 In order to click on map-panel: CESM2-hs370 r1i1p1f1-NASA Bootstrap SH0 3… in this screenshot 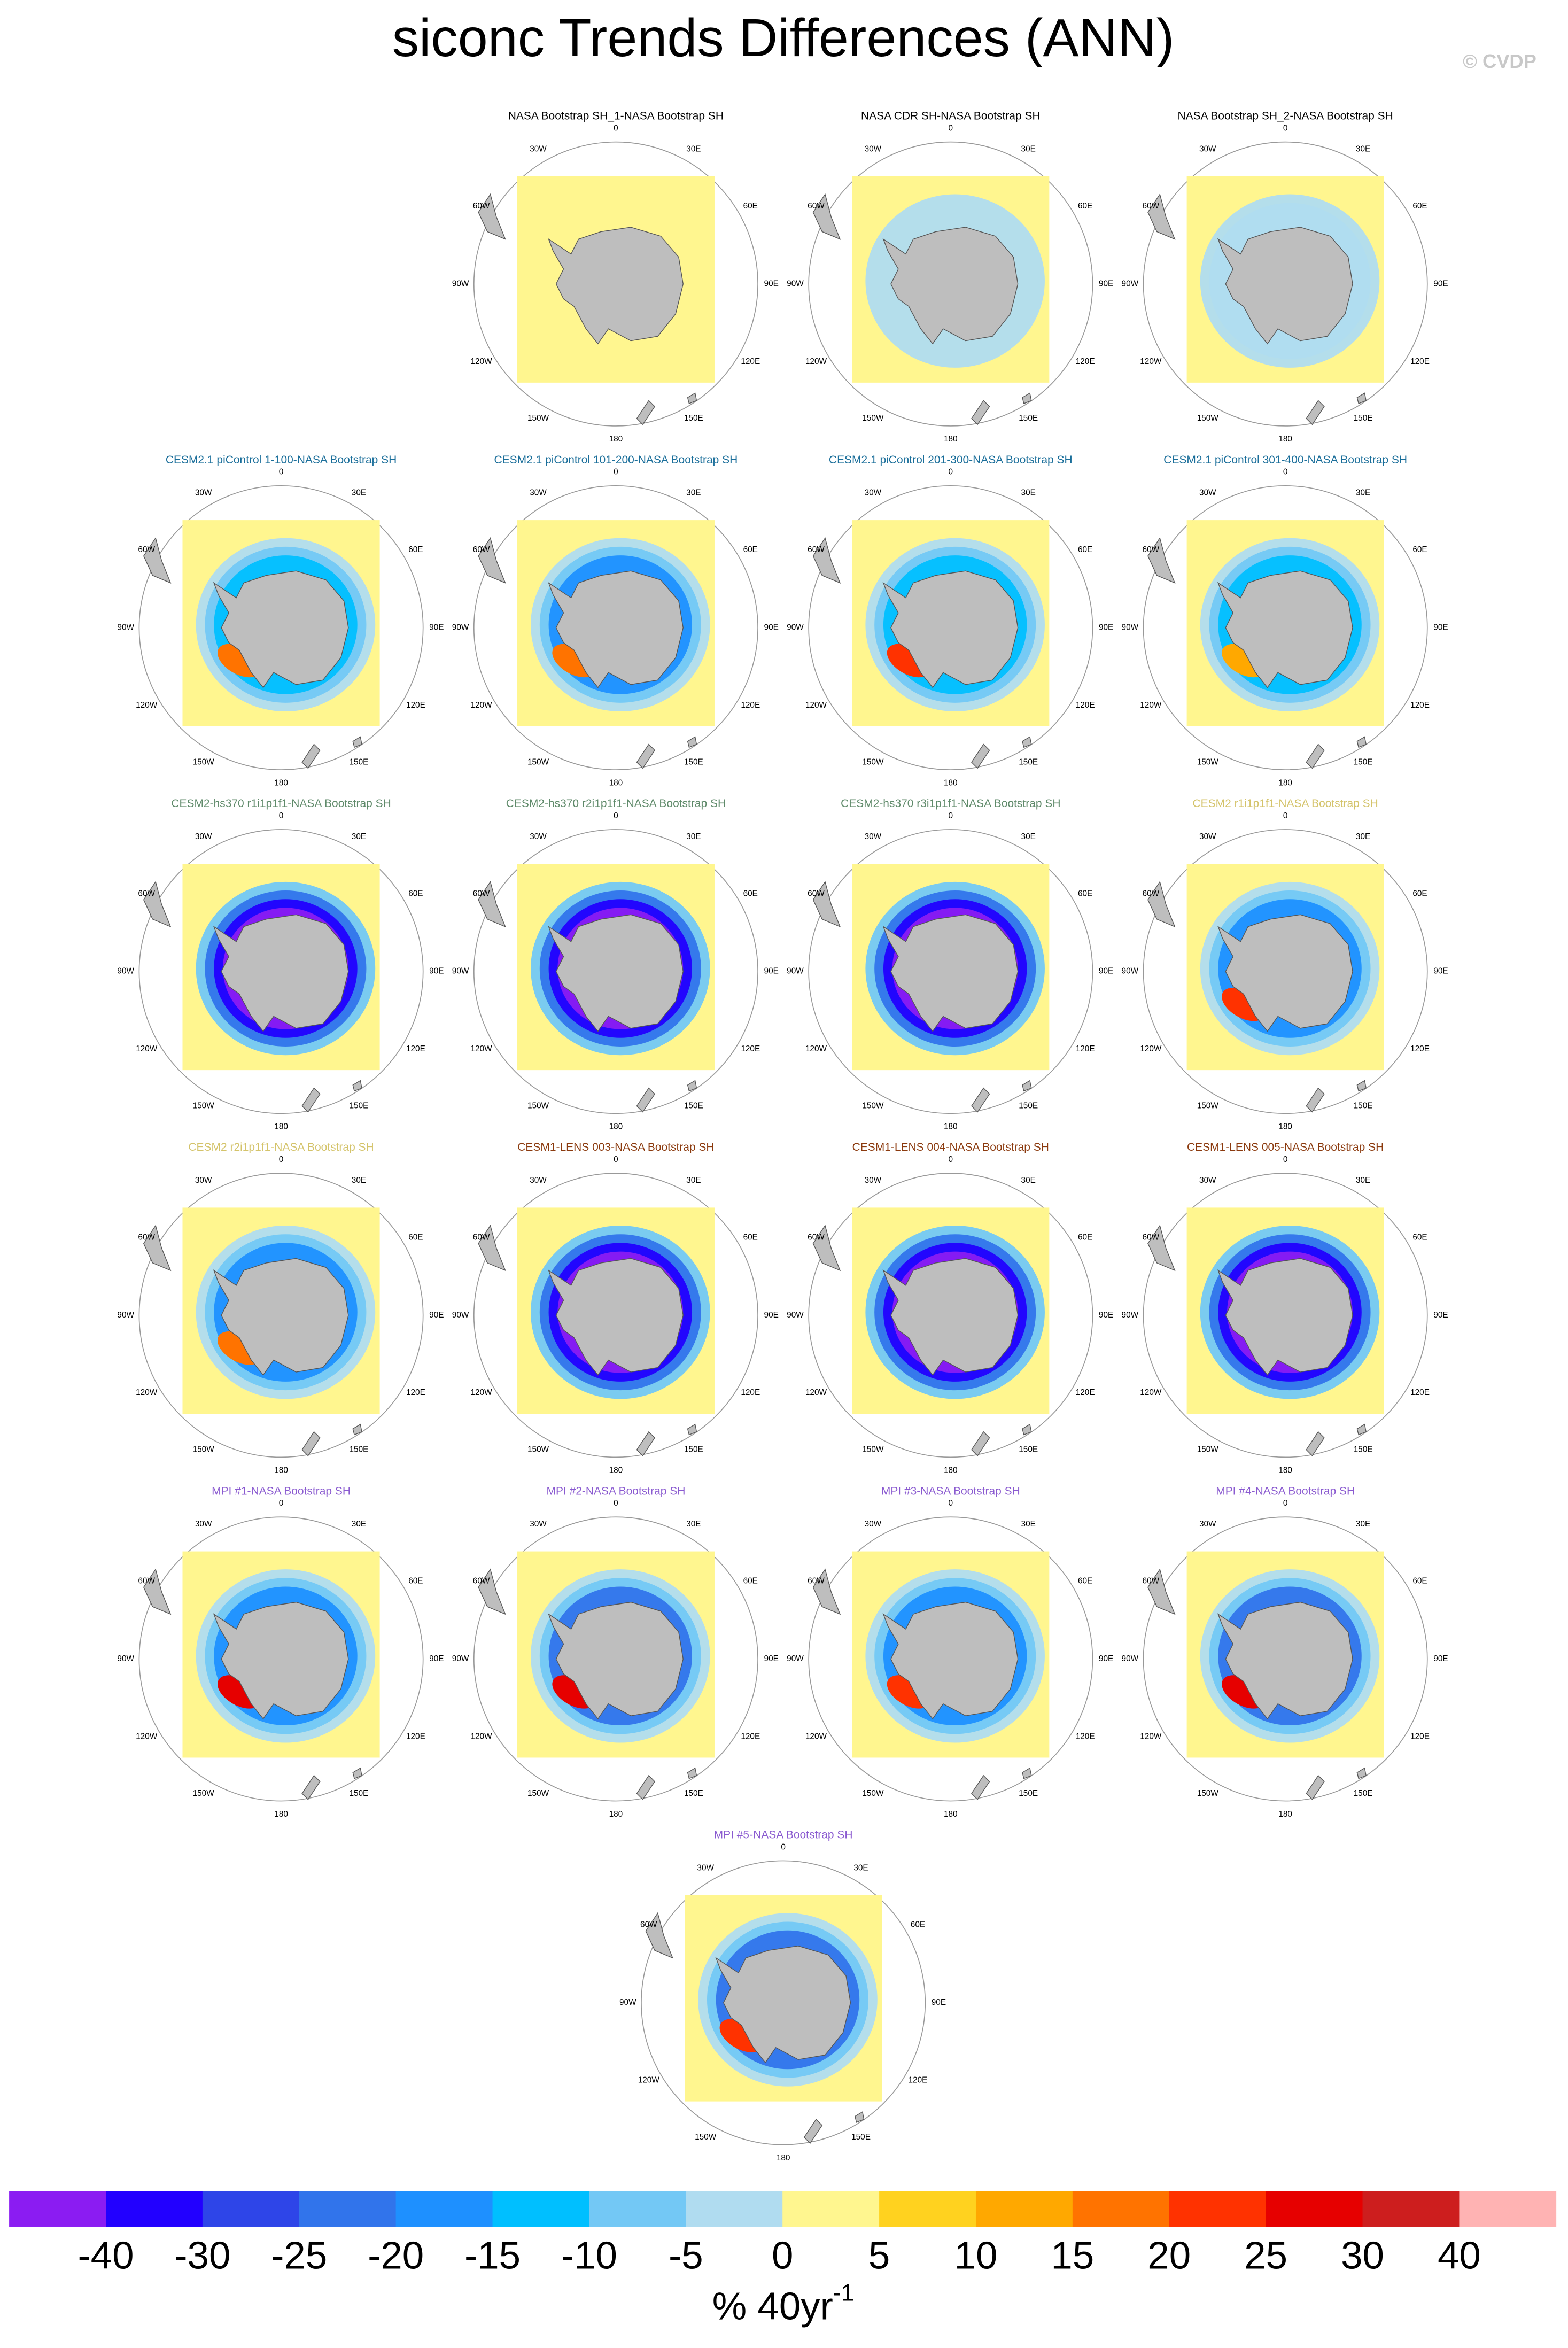, I will do `click(280, 964)`.